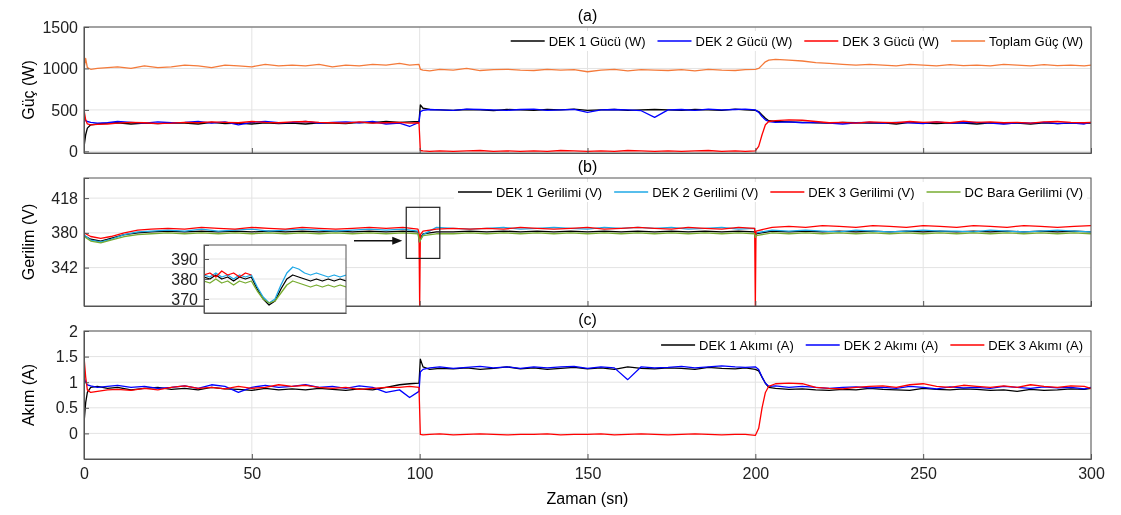 Image resolution: width=1121 pixels, height=515 pixels. I want to click on legend-label: DEK 3 Gerilimi (V), so click(861, 192).